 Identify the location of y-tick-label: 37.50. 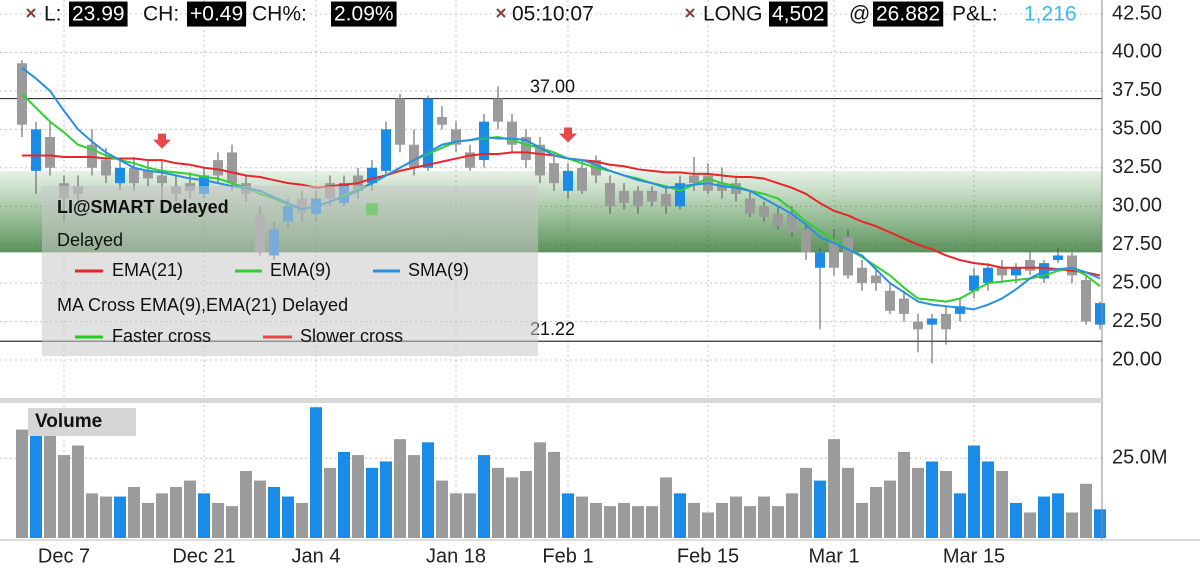
(1137, 90).